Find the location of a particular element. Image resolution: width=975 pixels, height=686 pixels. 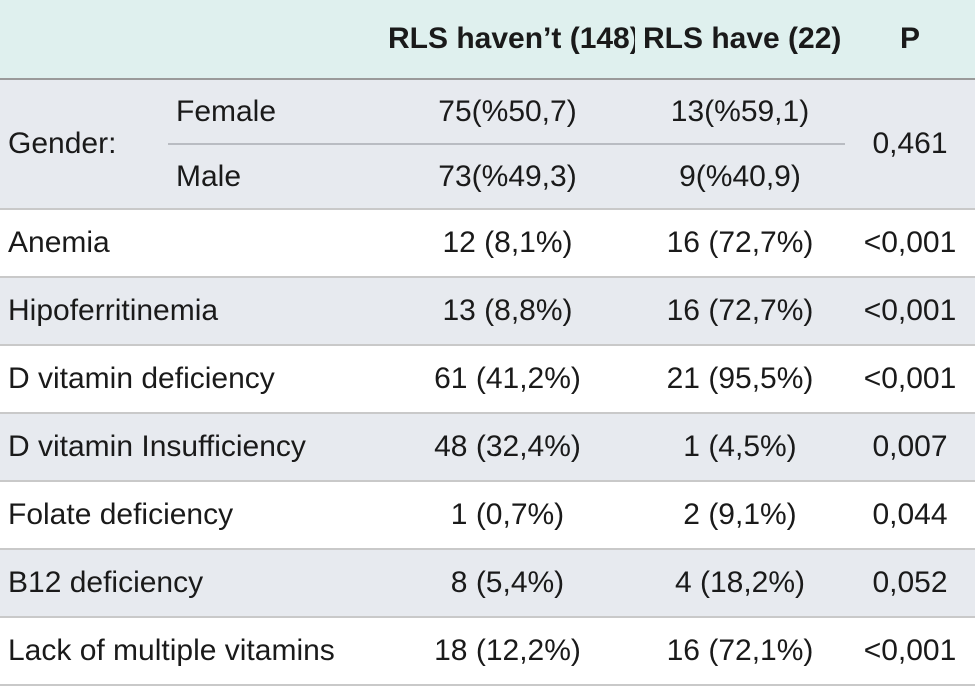

row-label: Folate deficiency is located at coordinates (190, 515).